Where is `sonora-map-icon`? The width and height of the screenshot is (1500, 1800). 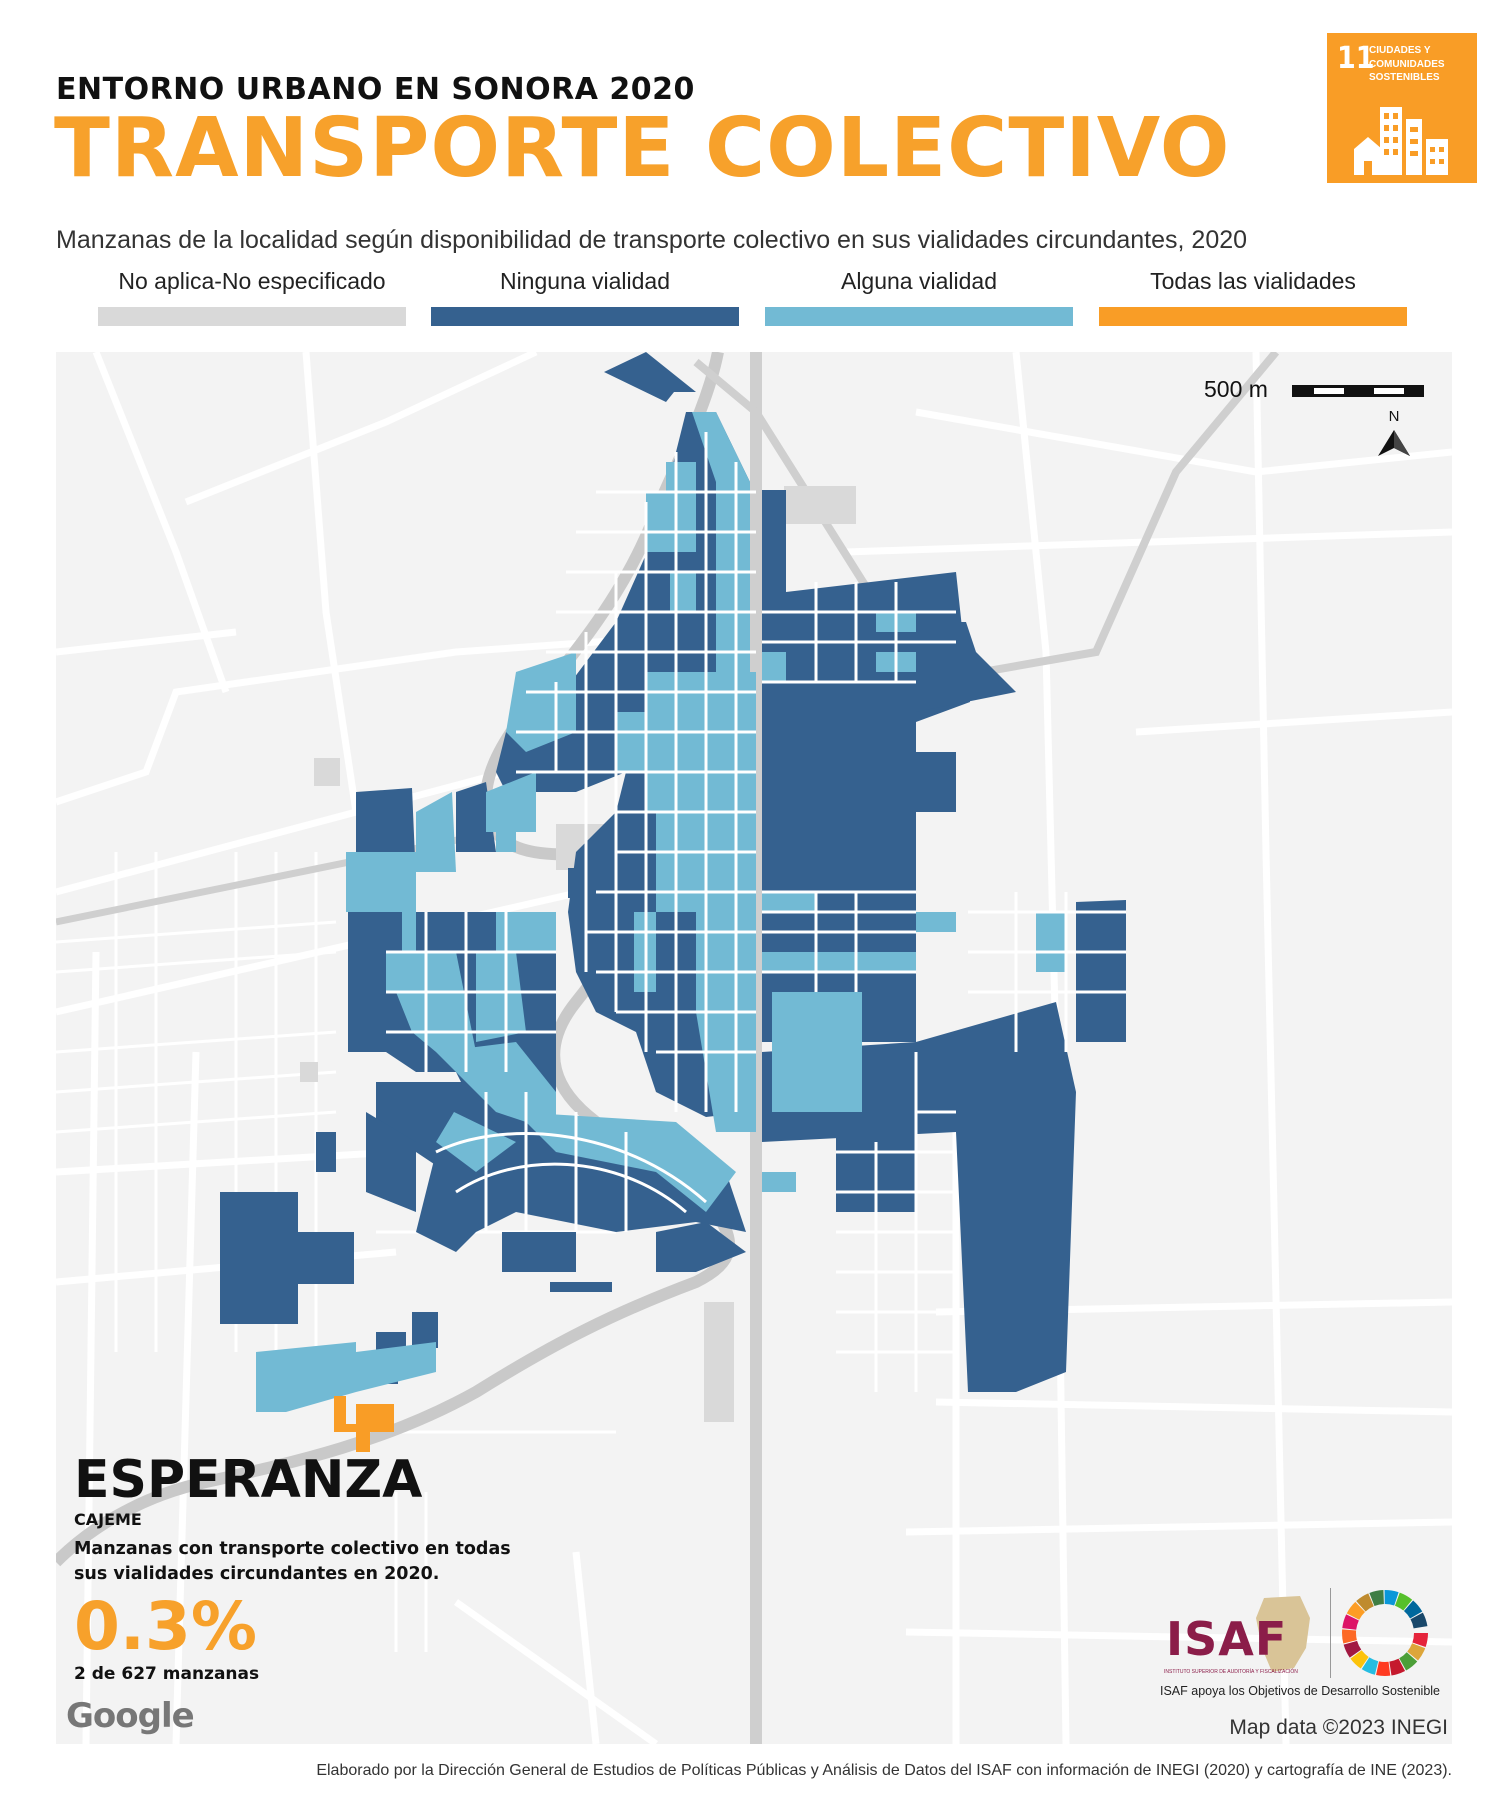 sonora-map-icon is located at coordinates (1283, 1634).